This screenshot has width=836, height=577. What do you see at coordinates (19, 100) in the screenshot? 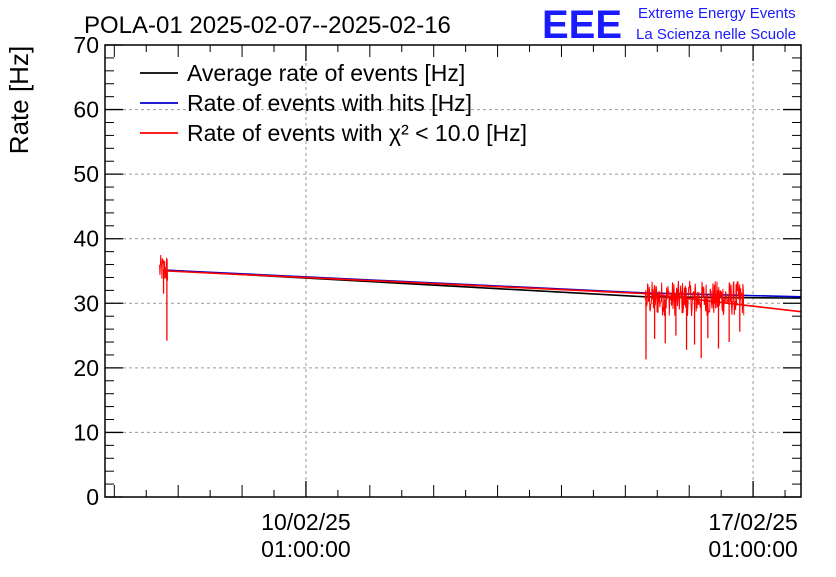
I see `y-axis-label: Rate [Hz]` at bounding box center [19, 100].